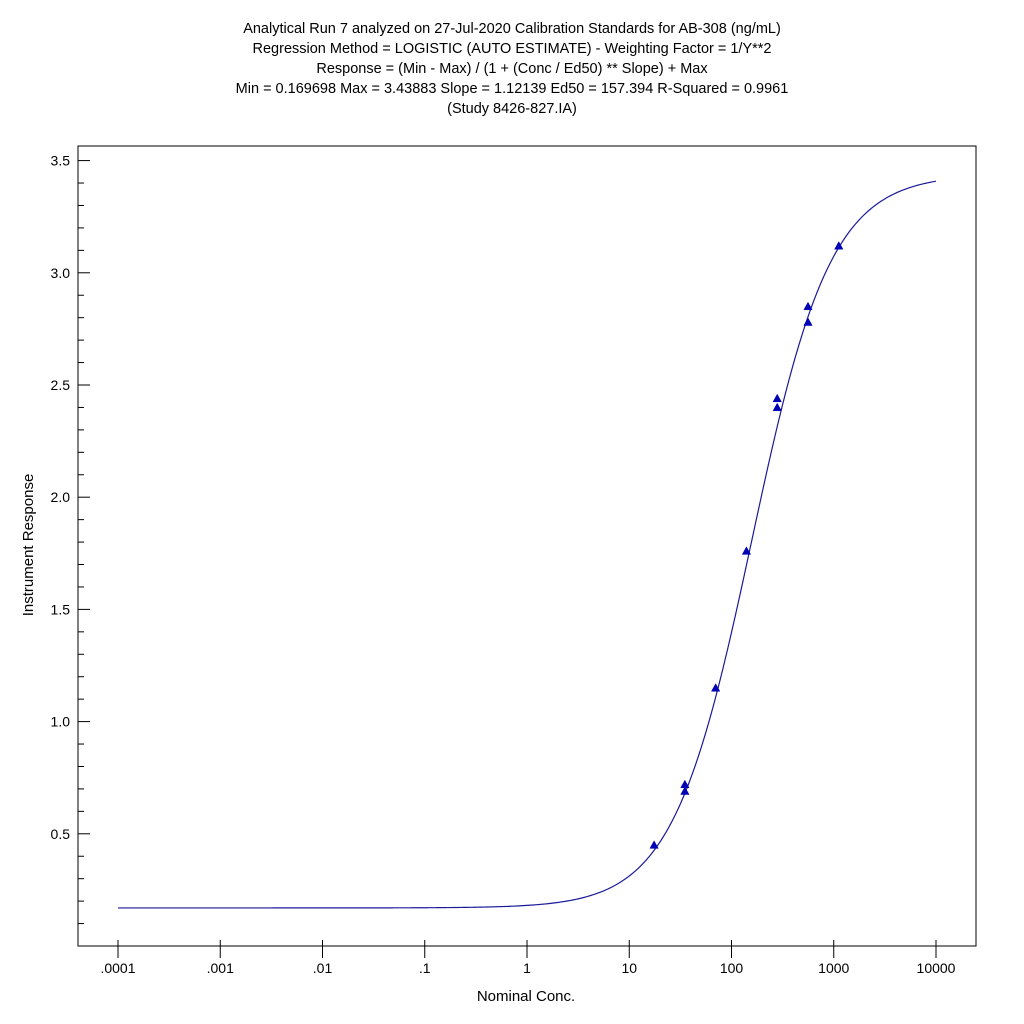 This screenshot has width=1024, height=1024. What do you see at coordinates (61, 497) in the screenshot?
I see `y-tick-label: 2.0` at bounding box center [61, 497].